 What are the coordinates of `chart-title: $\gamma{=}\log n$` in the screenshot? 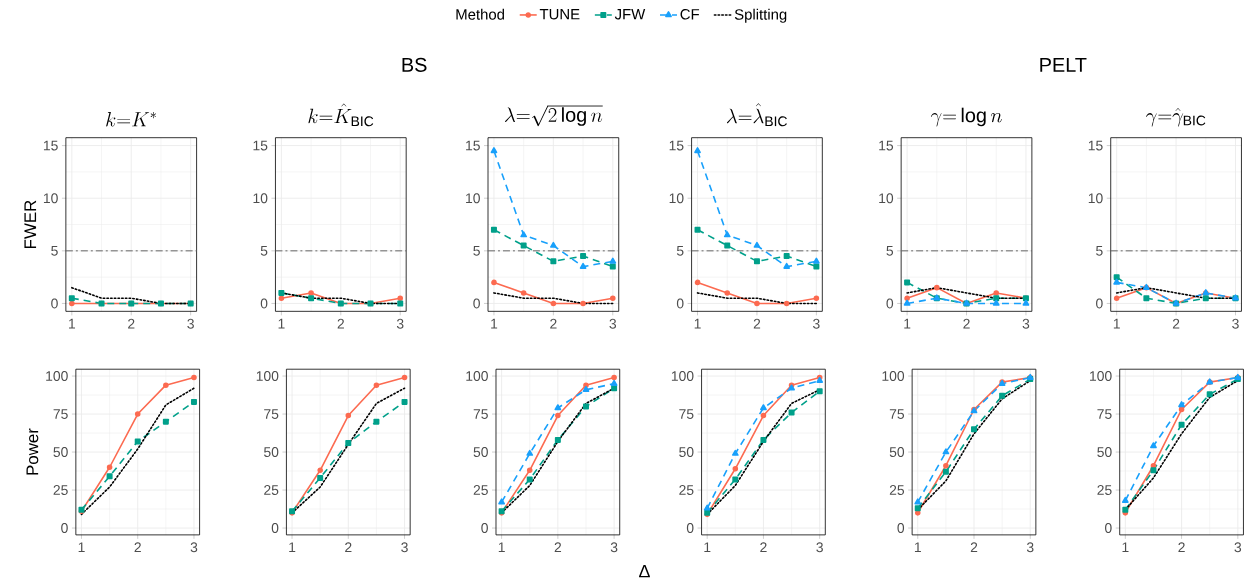 It's located at (966, 117).